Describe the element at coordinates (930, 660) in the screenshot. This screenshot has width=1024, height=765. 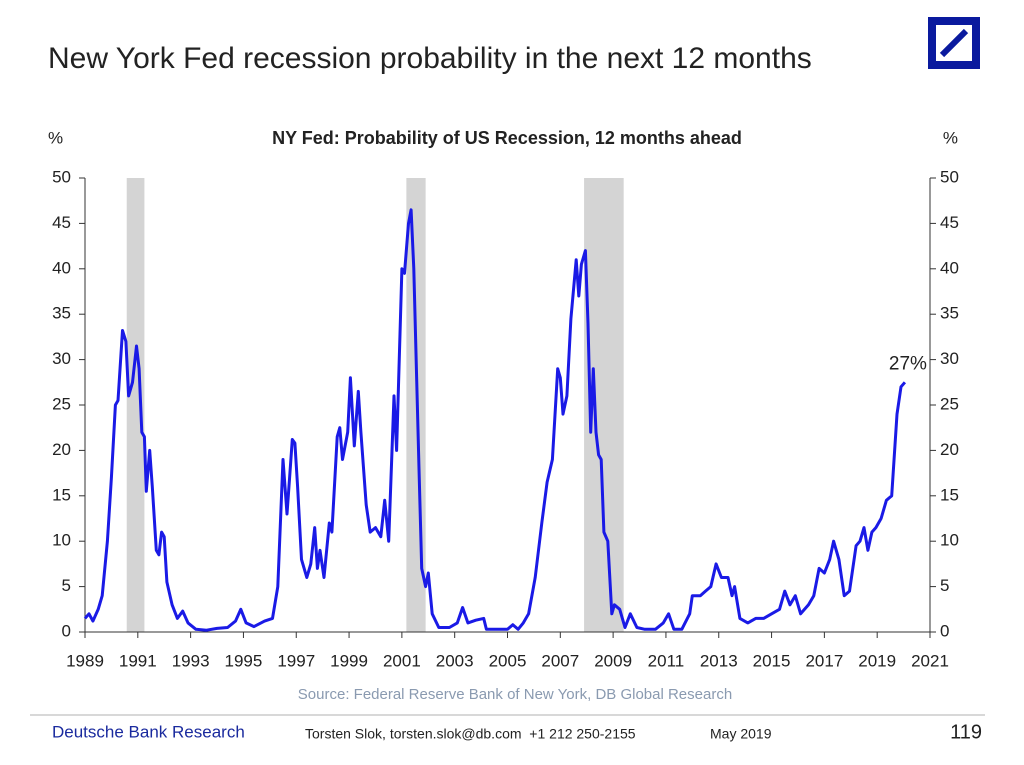
I see `x-tick-label: 2021` at that location.